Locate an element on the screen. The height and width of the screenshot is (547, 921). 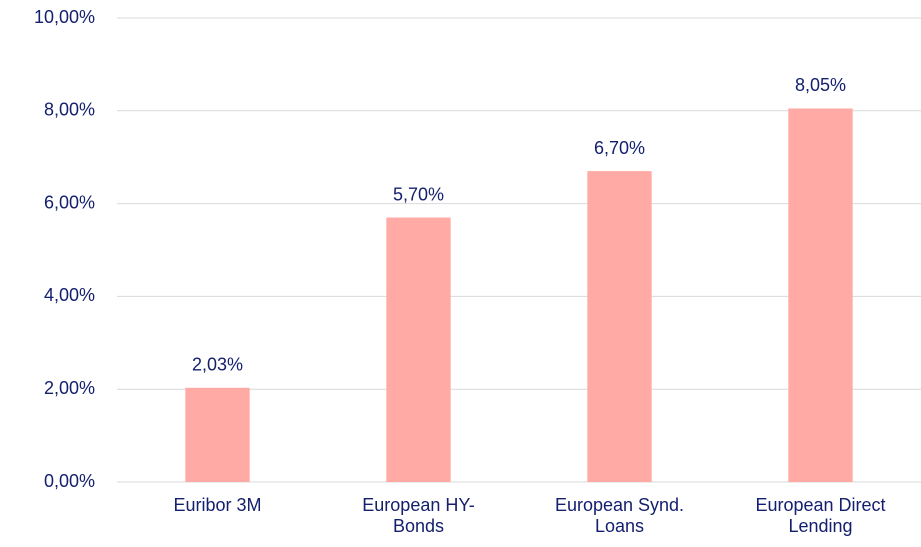
x-tick-label: European HY-Bonds is located at coordinates (418, 515).